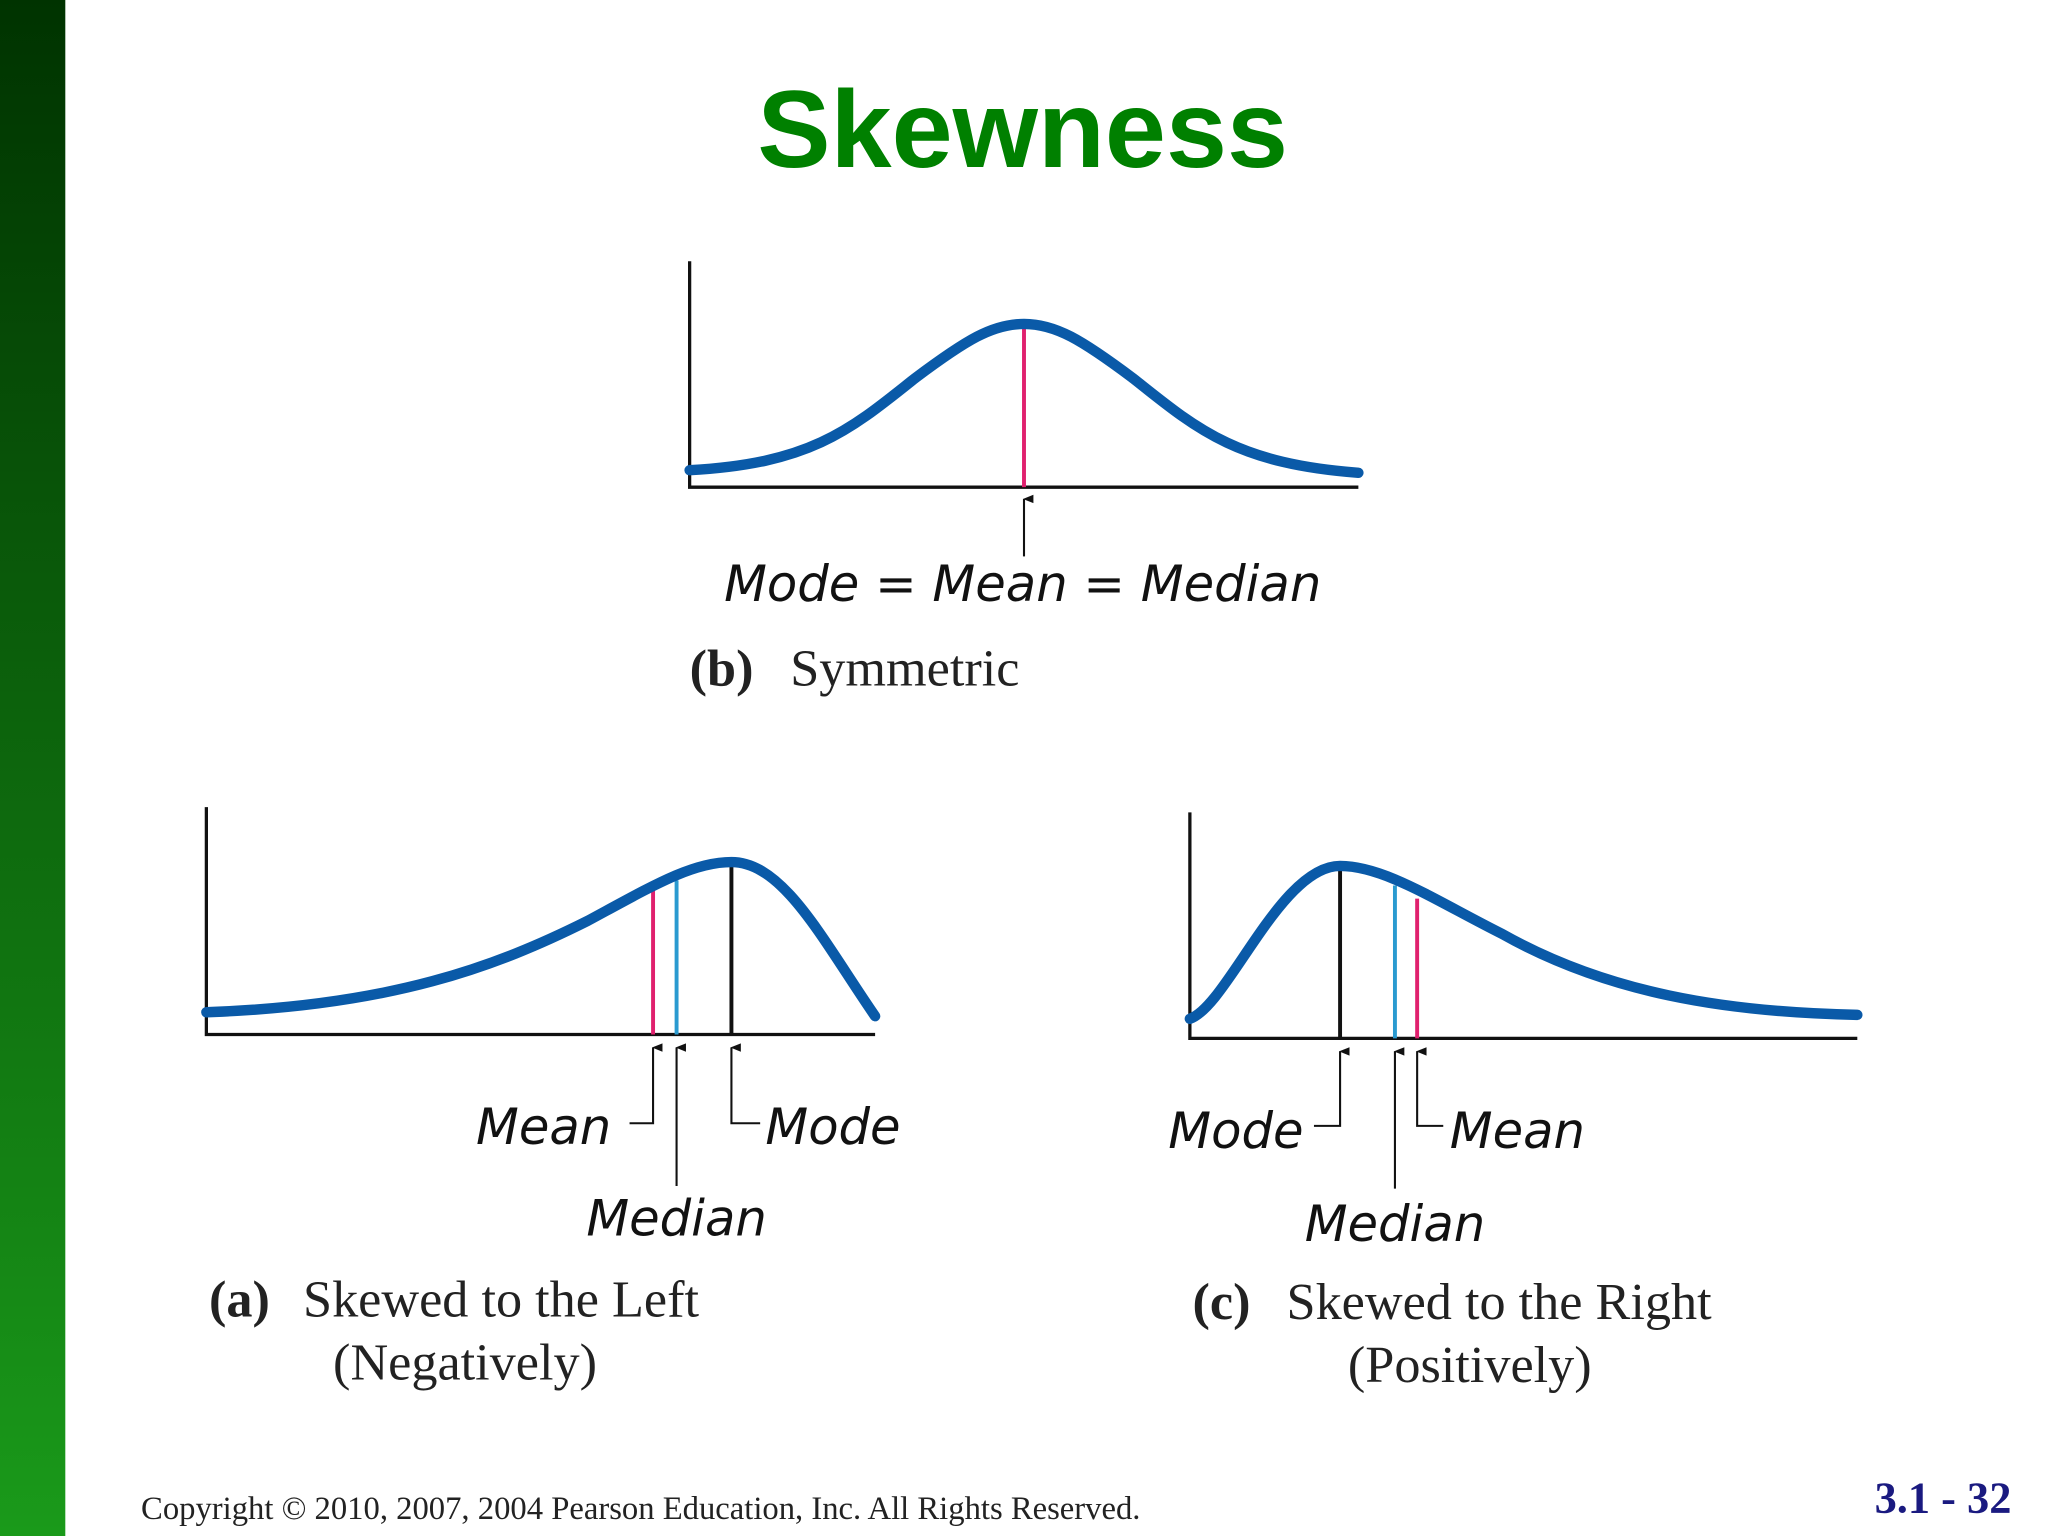  What do you see at coordinates (1470, 1365) in the screenshot?
I see `caption: (Positively)` at bounding box center [1470, 1365].